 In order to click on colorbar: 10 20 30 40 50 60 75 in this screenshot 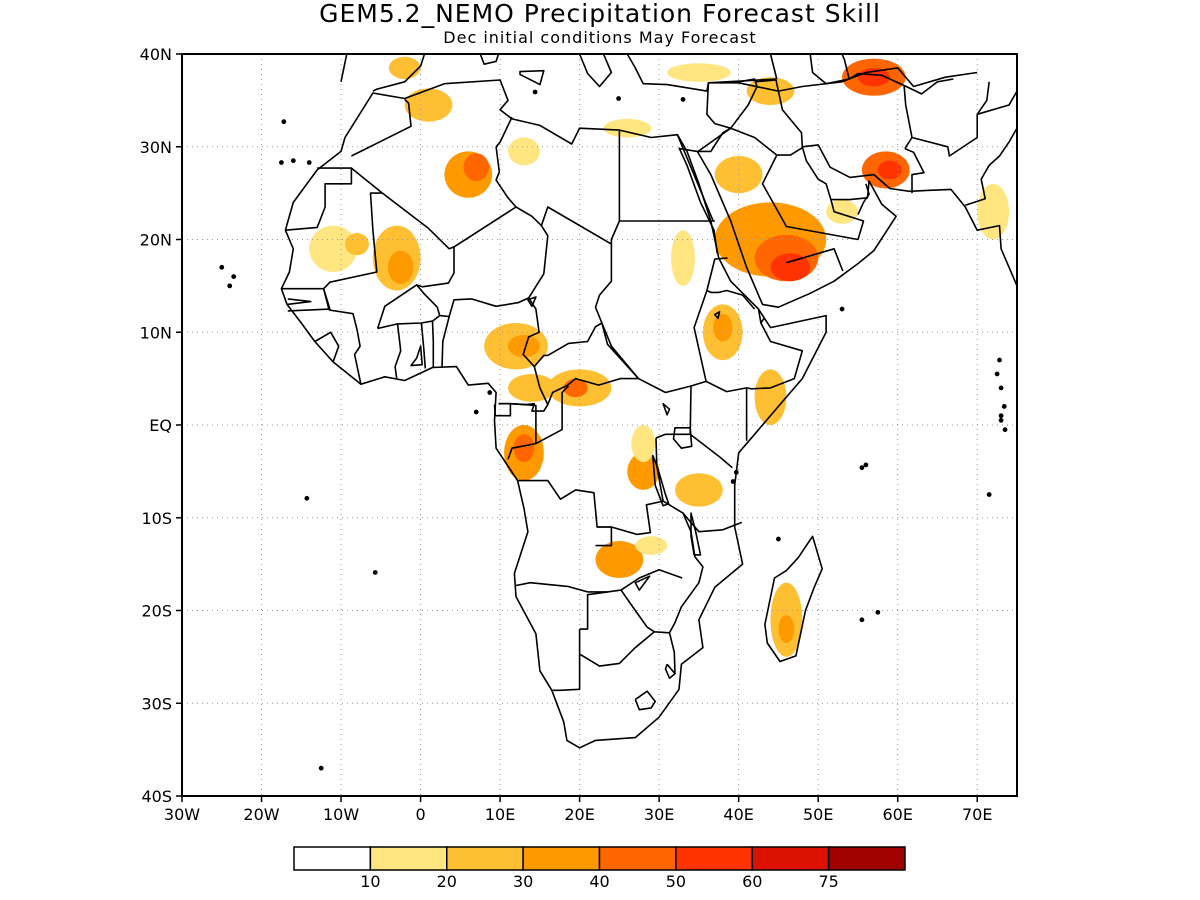, I will do `click(599, 868)`.